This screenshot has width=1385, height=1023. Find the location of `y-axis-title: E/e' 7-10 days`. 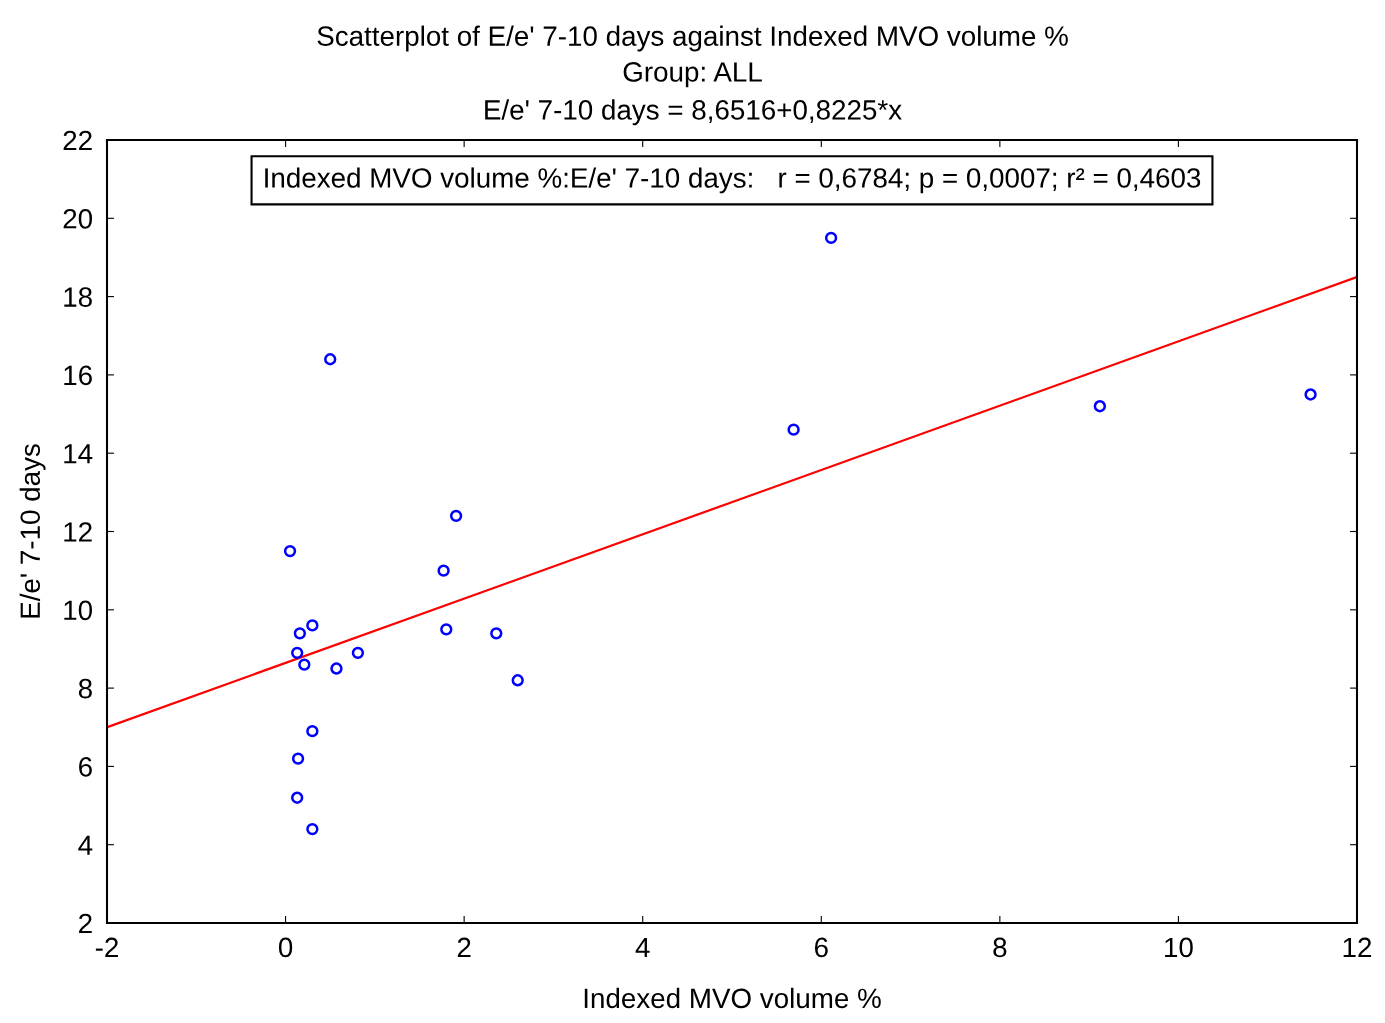

y-axis-title: E/e' 7-10 days is located at coordinates (32, 531).